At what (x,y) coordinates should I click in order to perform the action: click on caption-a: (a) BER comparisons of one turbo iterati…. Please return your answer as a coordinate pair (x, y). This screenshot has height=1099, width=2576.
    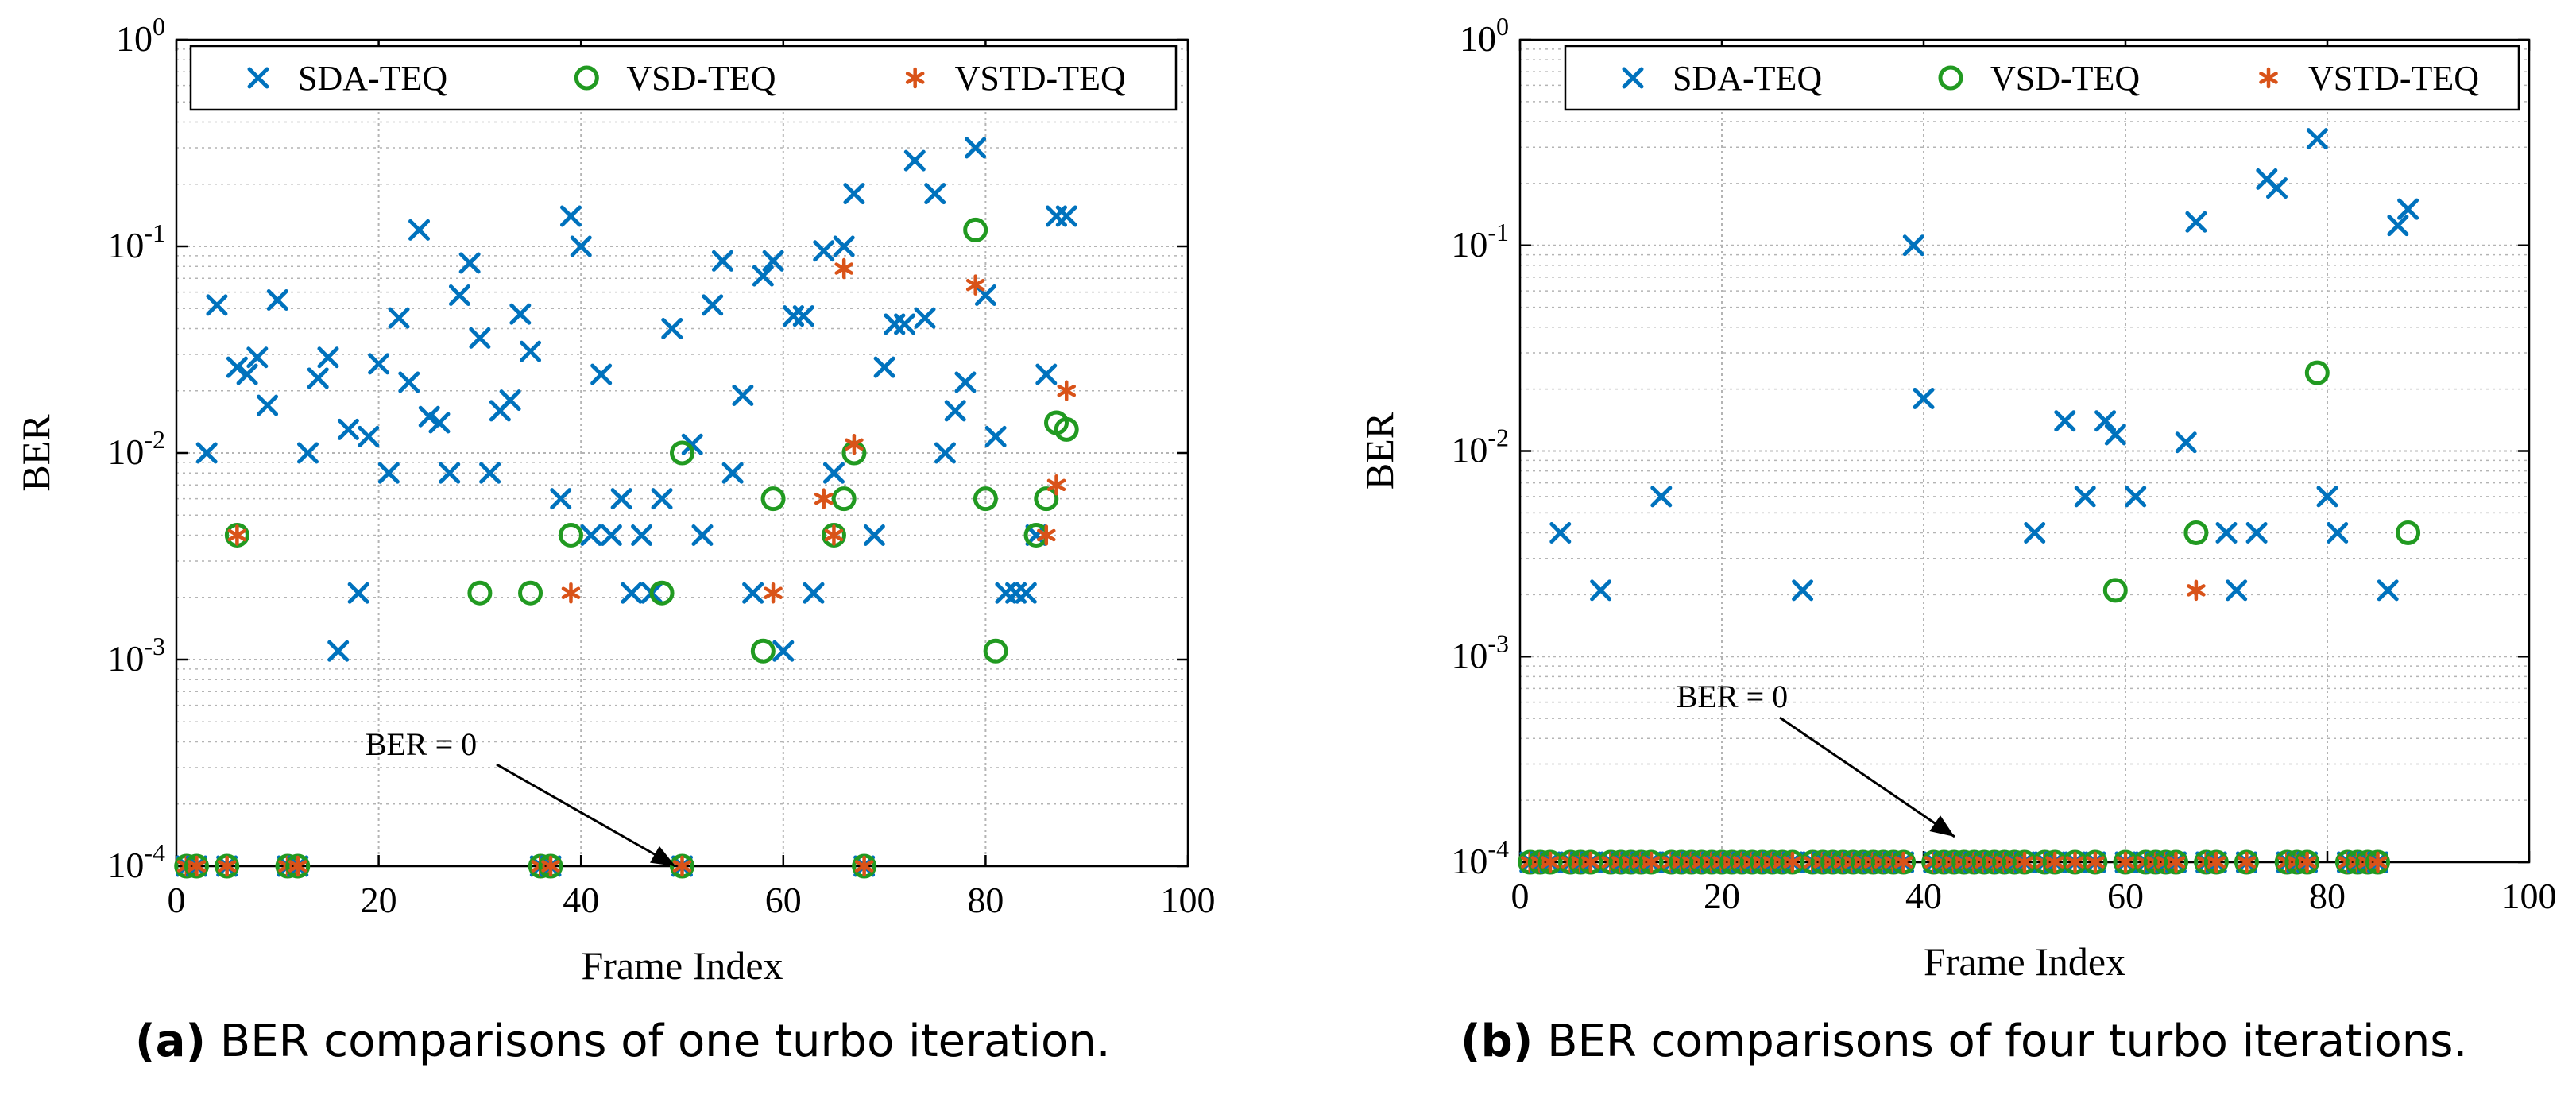
    Looking at the image, I should click on (623, 1041).